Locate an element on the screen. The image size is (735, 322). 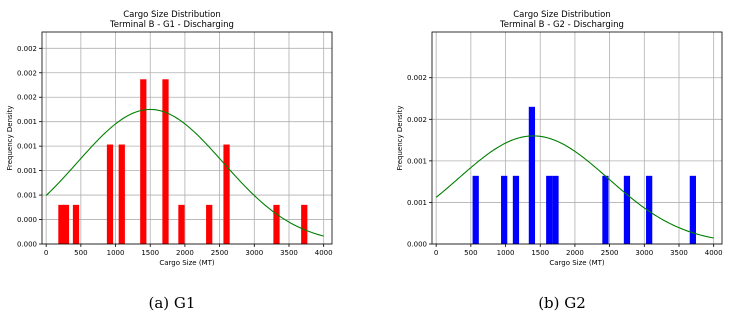
chart-subtitle: Terminal B - G2 - Discharging is located at coordinates (561, 25).